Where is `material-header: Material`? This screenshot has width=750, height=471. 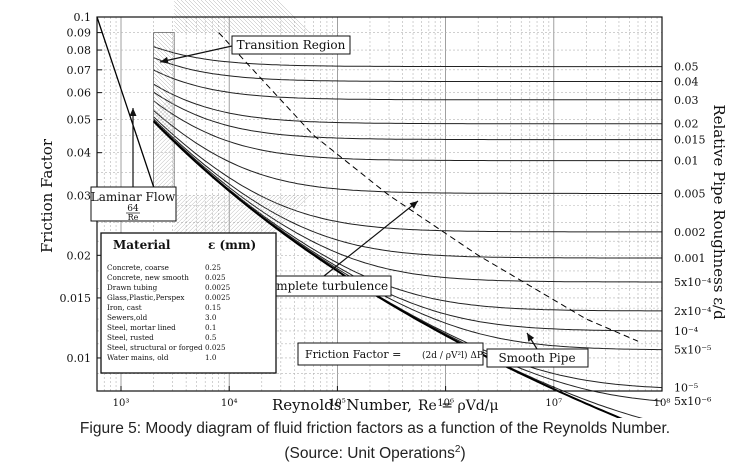
material-header: Material is located at coordinates (142, 245).